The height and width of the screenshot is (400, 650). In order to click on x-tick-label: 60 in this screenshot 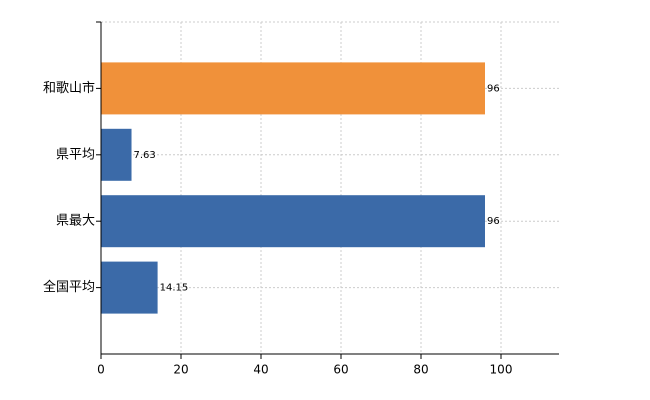, I will do `click(340, 370)`.